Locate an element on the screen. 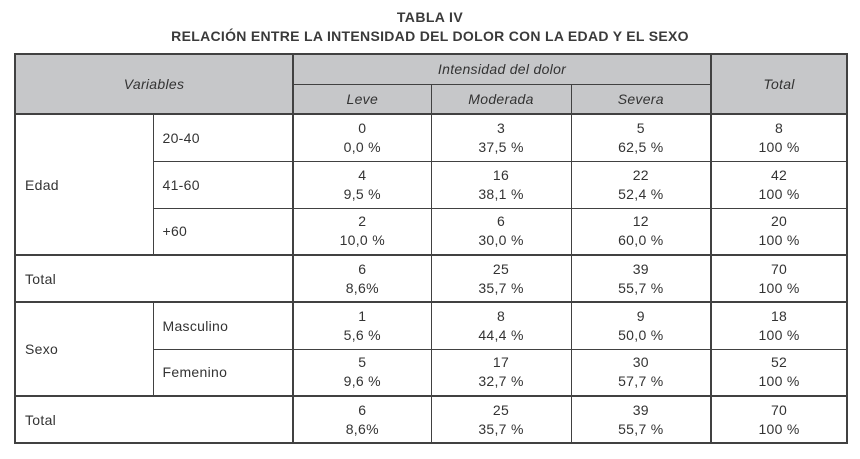 The height and width of the screenshot is (459, 860). count-value: 2 is located at coordinates (362, 221).